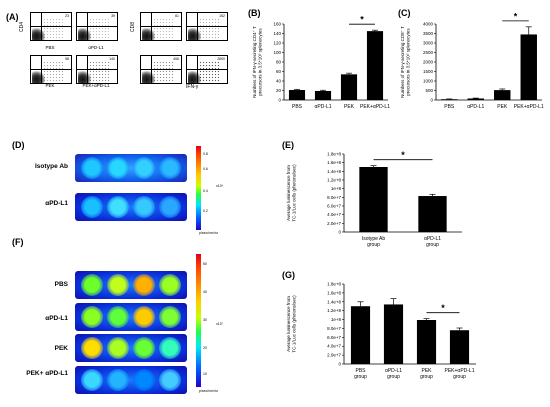  Describe the element at coordinates (131, 285) in the screenshot. I see `imaging-f-plate-pbs` at that location.